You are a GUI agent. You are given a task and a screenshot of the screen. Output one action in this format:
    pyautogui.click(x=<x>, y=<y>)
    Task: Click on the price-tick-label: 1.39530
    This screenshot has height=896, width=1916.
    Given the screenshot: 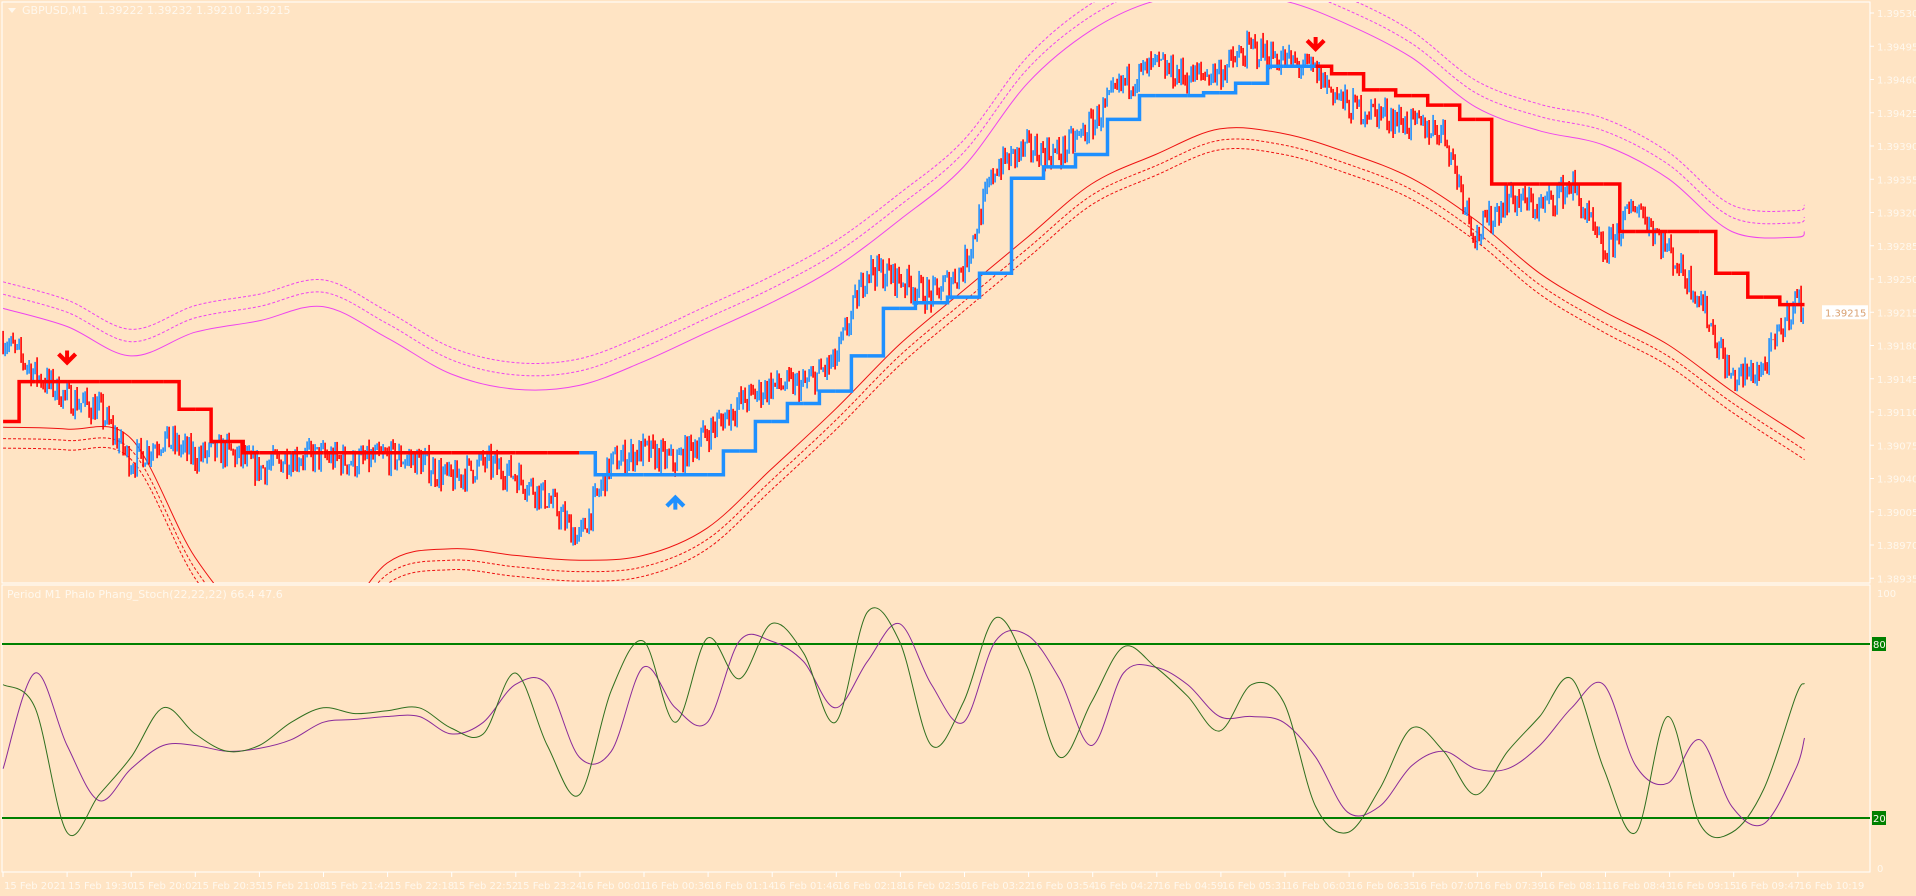 What is the action you would take?
    pyautogui.click(x=1896, y=14)
    